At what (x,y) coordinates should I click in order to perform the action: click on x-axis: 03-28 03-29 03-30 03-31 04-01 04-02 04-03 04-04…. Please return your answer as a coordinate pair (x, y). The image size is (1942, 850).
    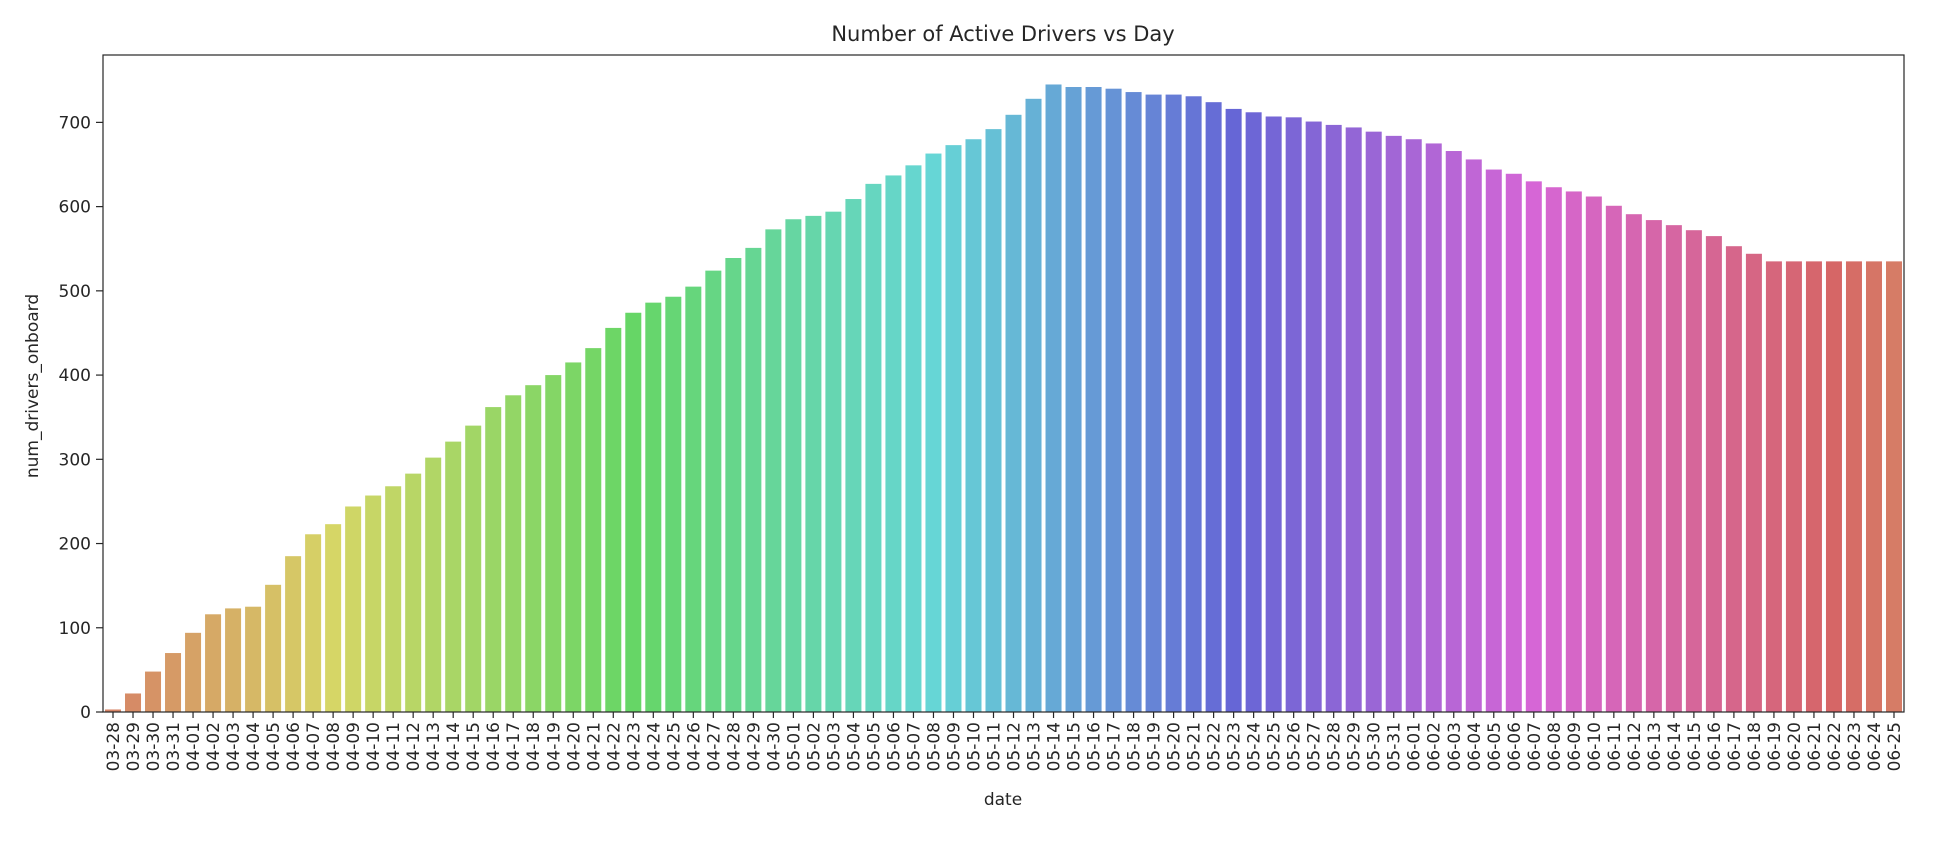
    Looking at the image, I should click on (1004, 741).